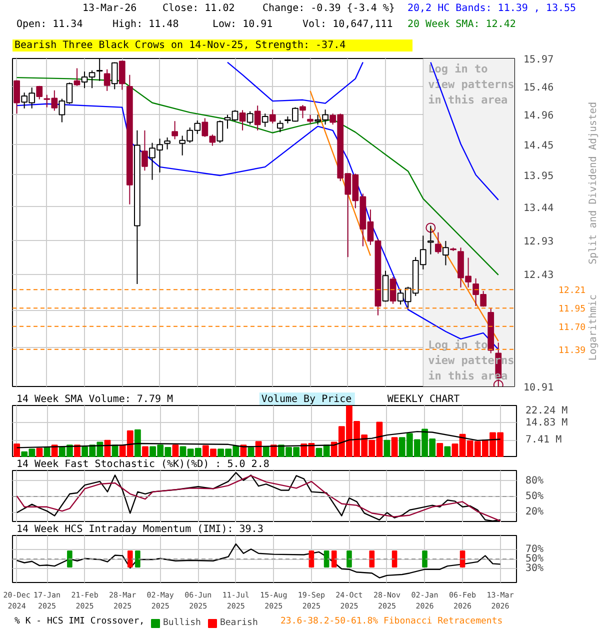  Describe the element at coordinates (539, 388) in the screenshot. I see `y-tick-label: 10.91` at that location.